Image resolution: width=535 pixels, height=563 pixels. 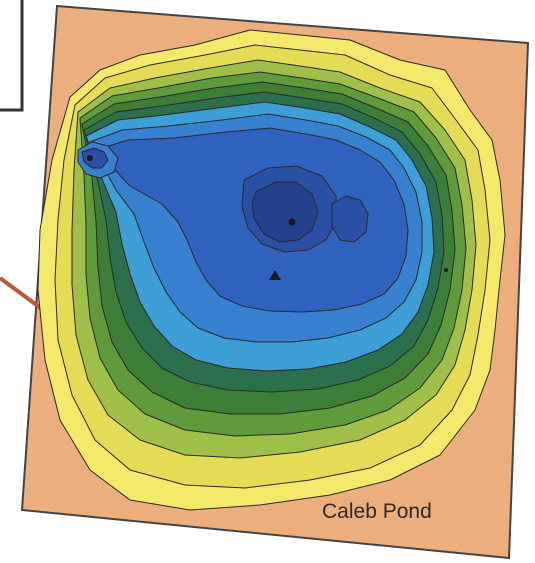 I want to click on callout-panel-edge, so click(x=11, y=56).